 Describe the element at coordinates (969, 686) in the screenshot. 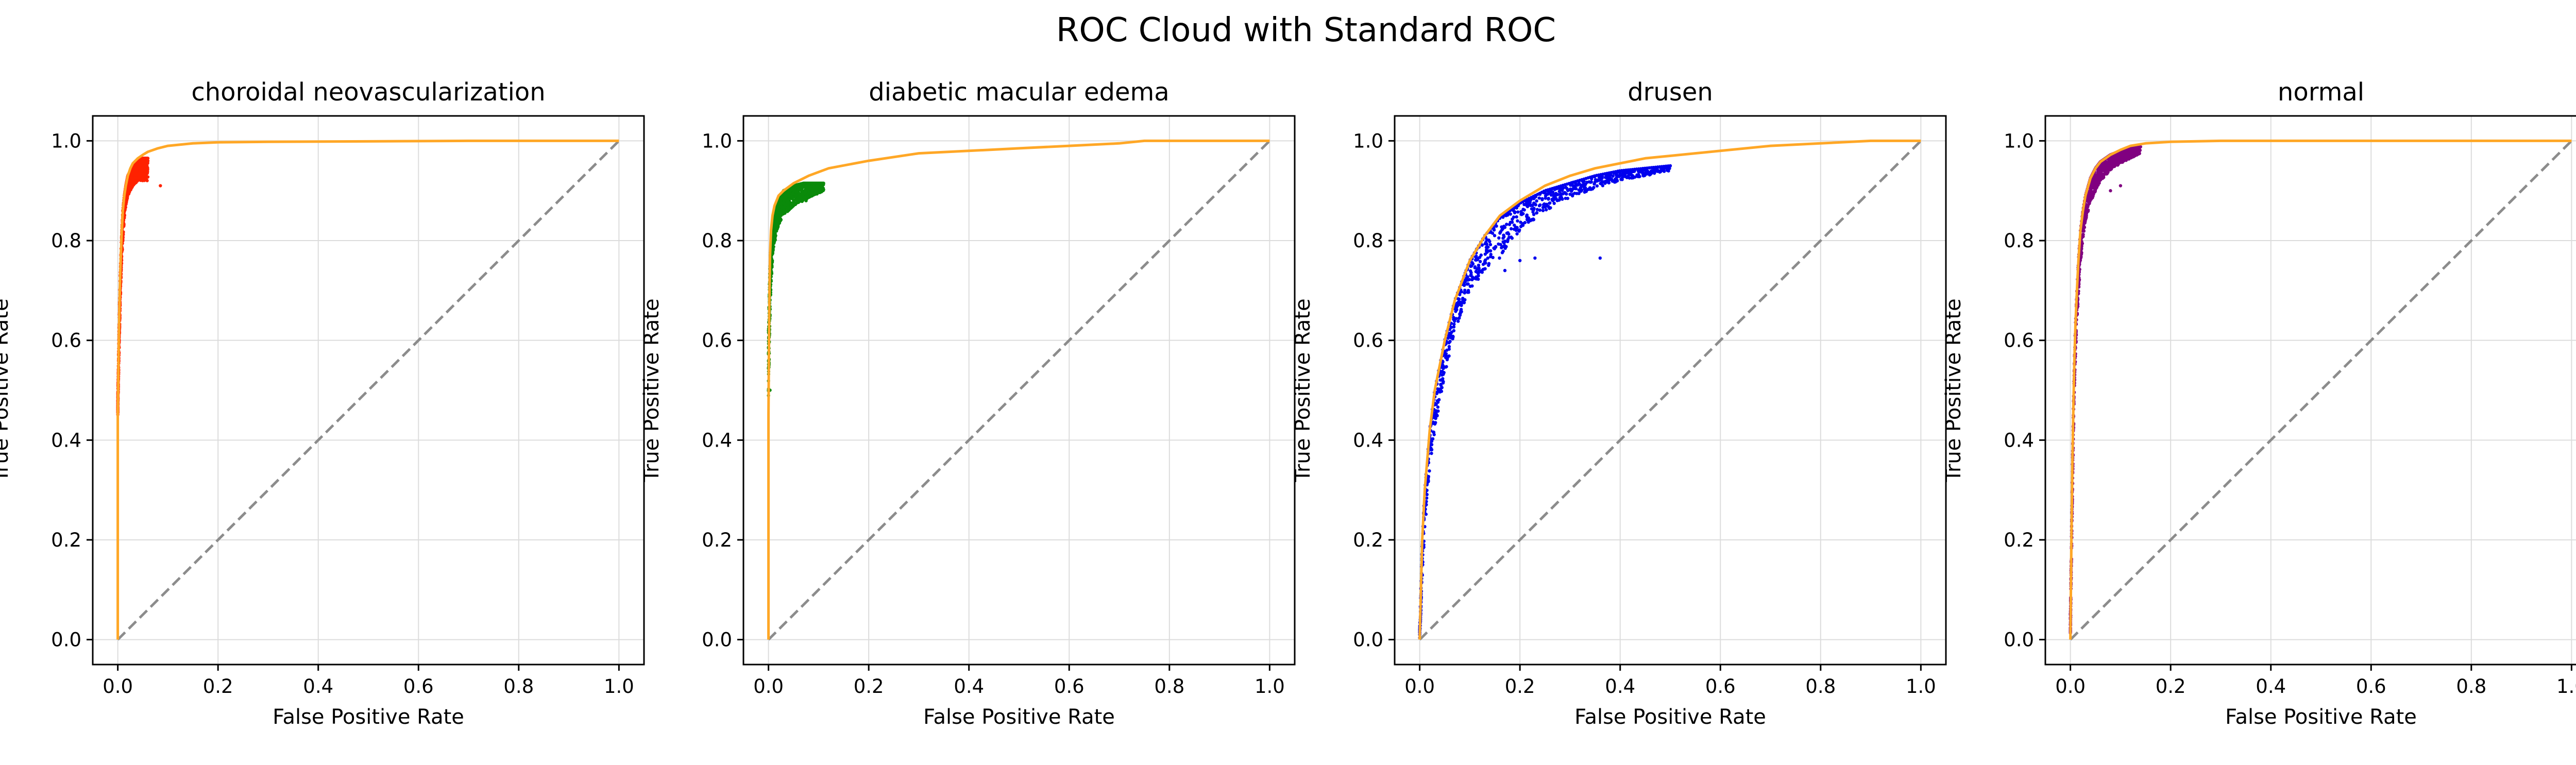

I see `x-tick-label: 0.4` at that location.